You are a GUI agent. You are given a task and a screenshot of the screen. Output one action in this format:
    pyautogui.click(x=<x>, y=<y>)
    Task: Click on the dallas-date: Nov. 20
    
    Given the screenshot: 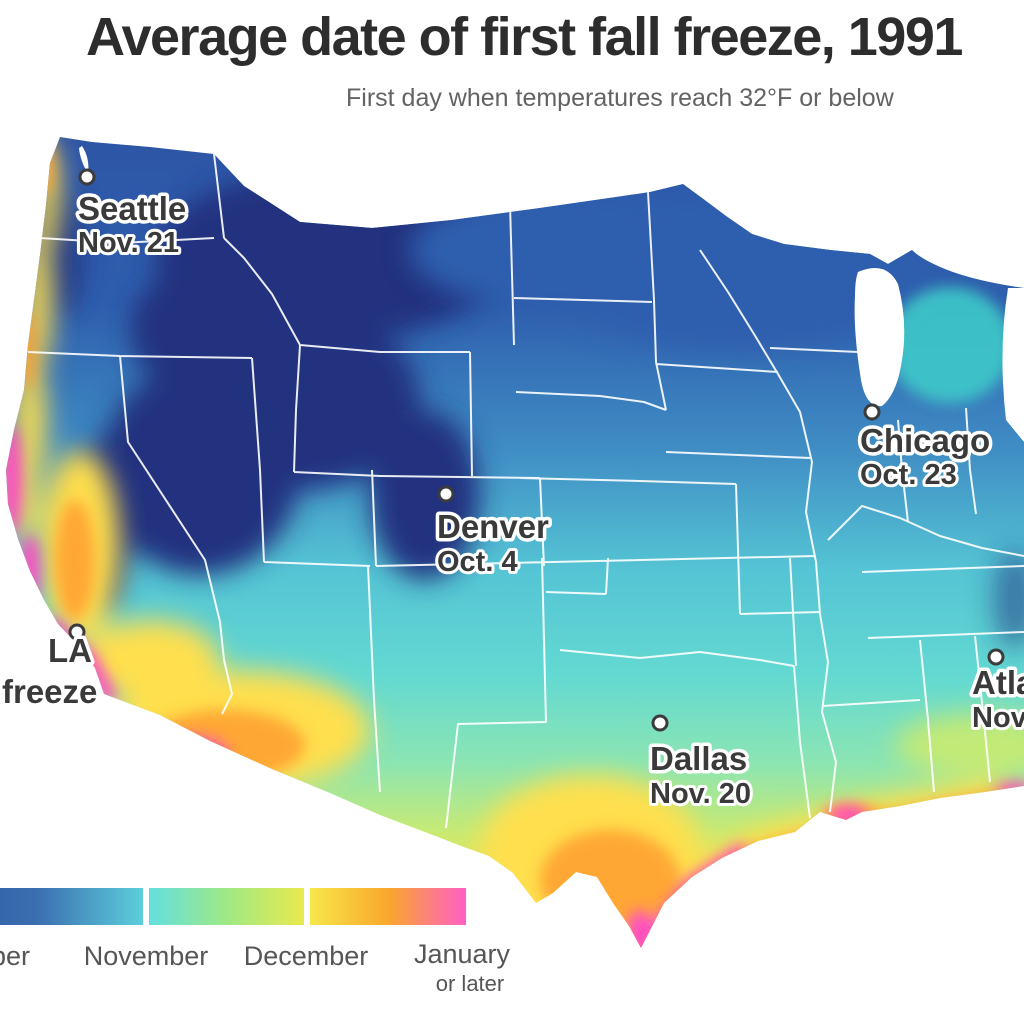 What is the action you would take?
    pyautogui.click(x=700, y=794)
    